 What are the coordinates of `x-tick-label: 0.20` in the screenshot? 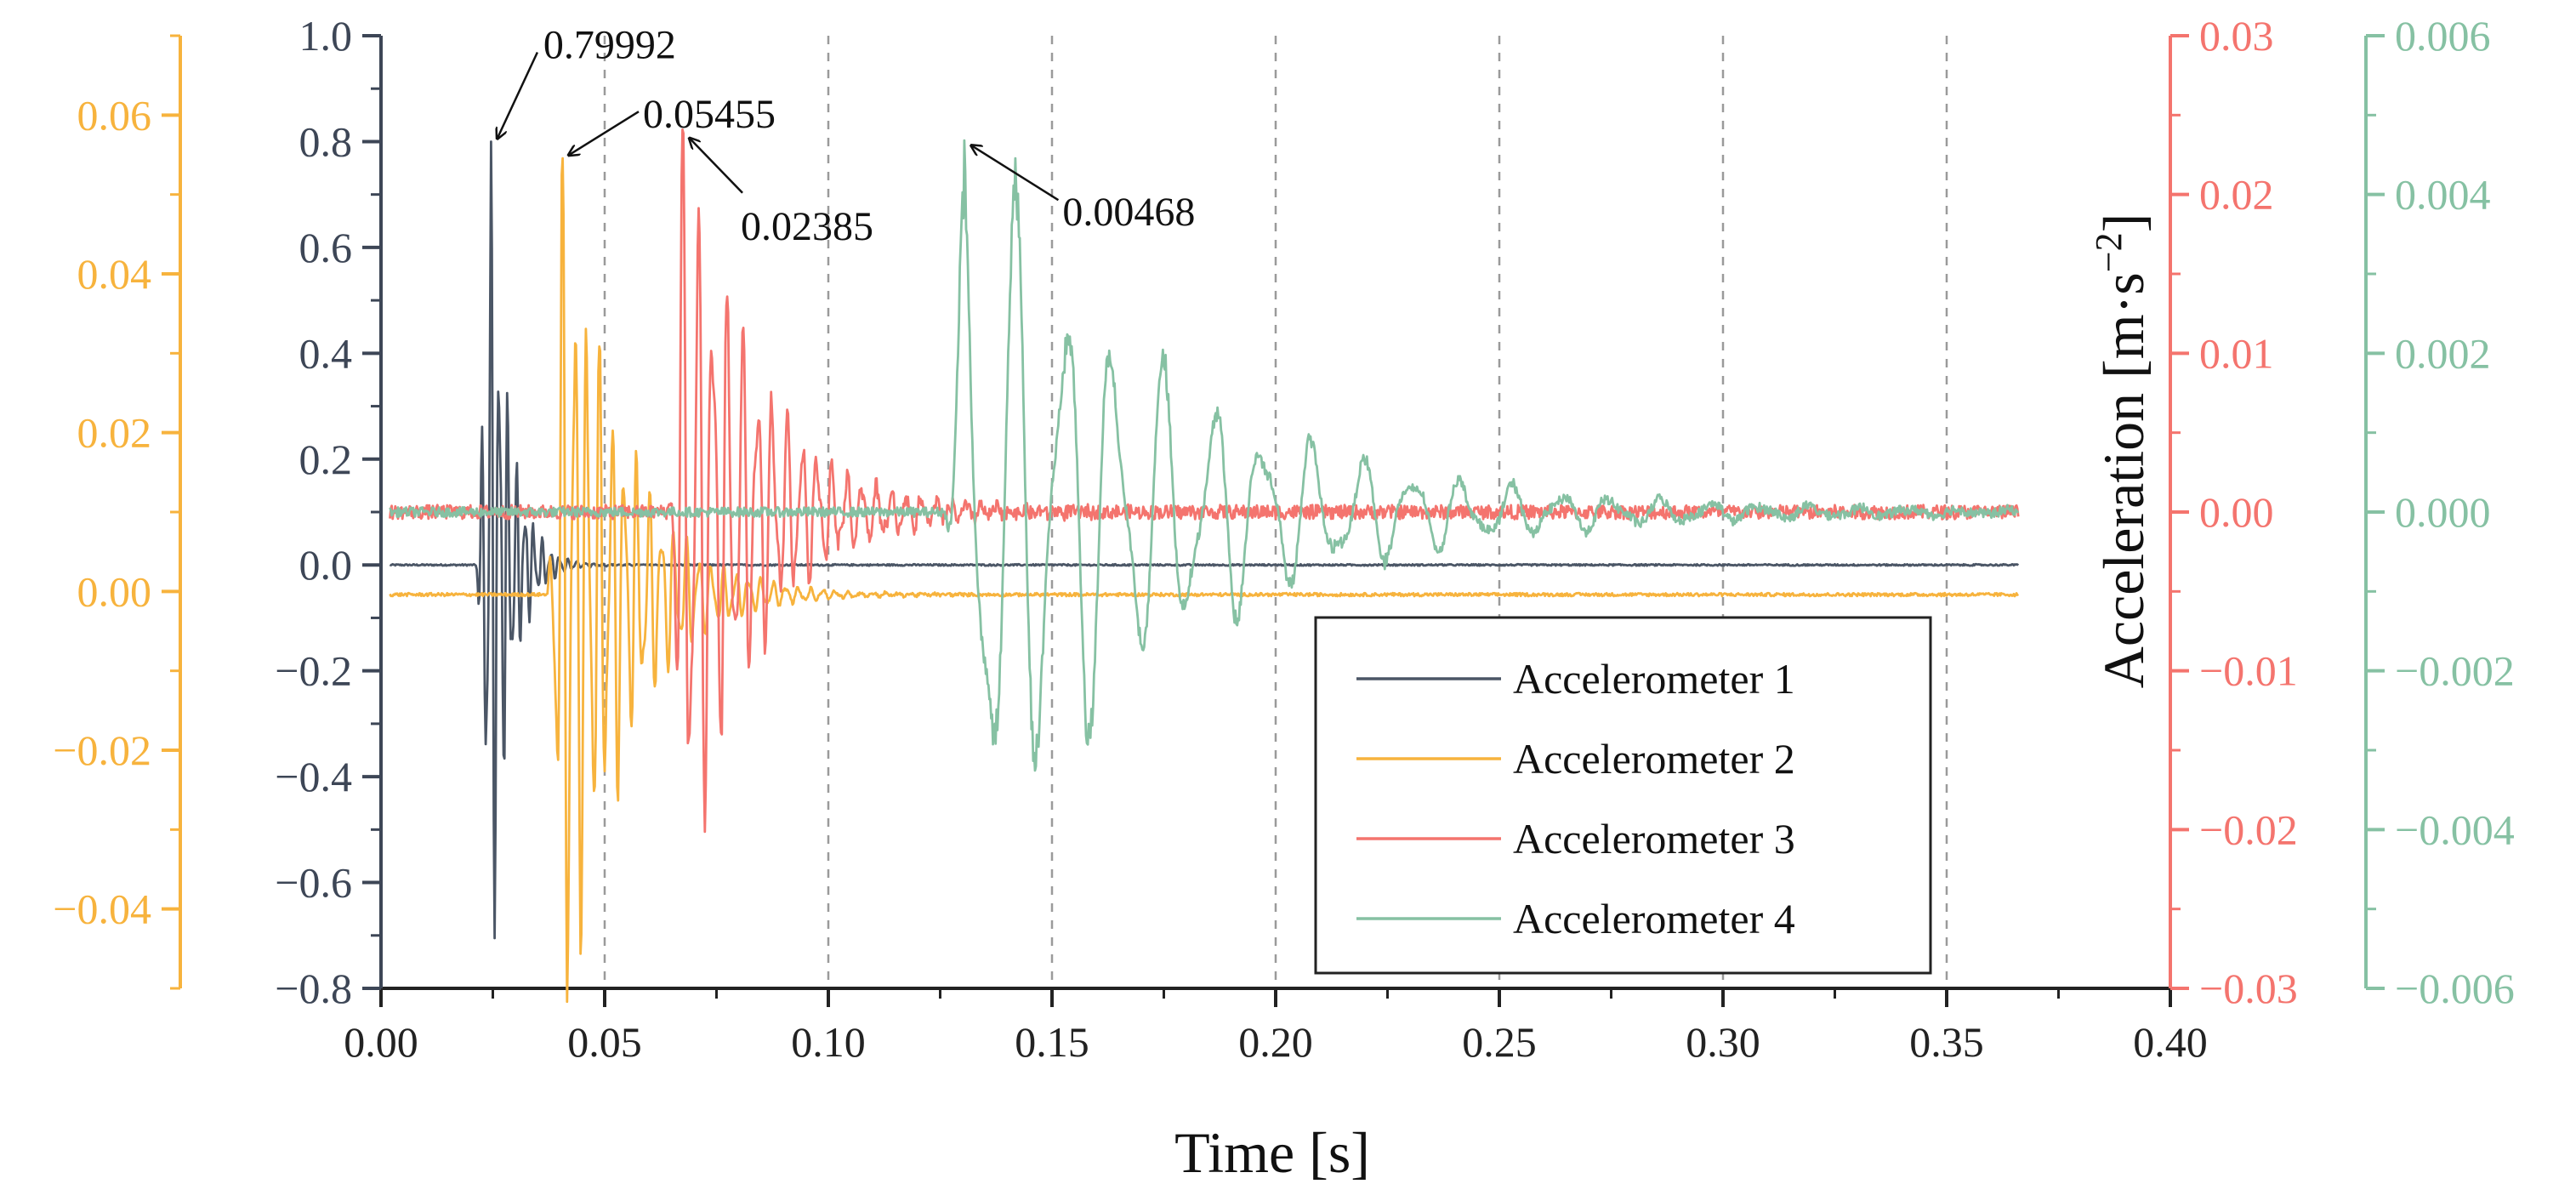 It's located at (1275, 1042).